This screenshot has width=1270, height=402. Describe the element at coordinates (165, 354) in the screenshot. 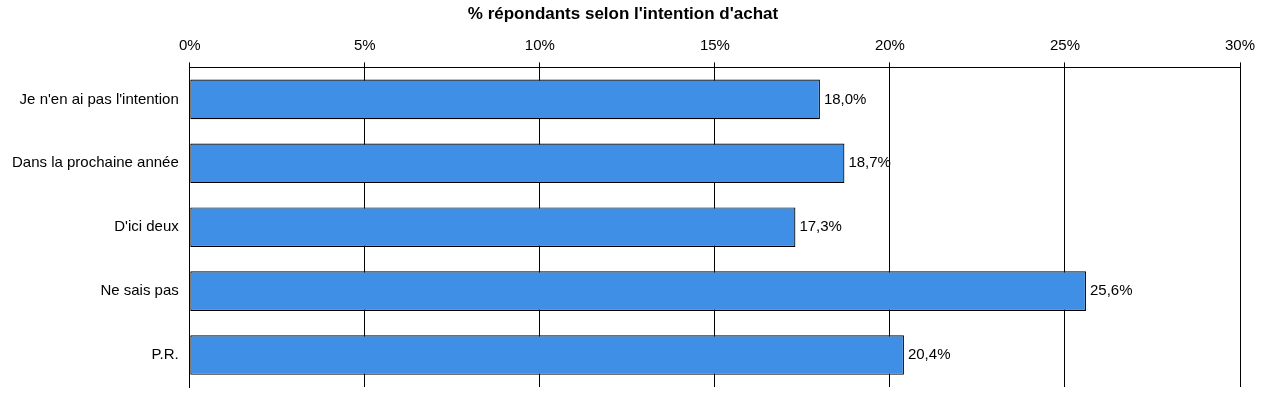

I see `y-tick-label: P.R.` at that location.